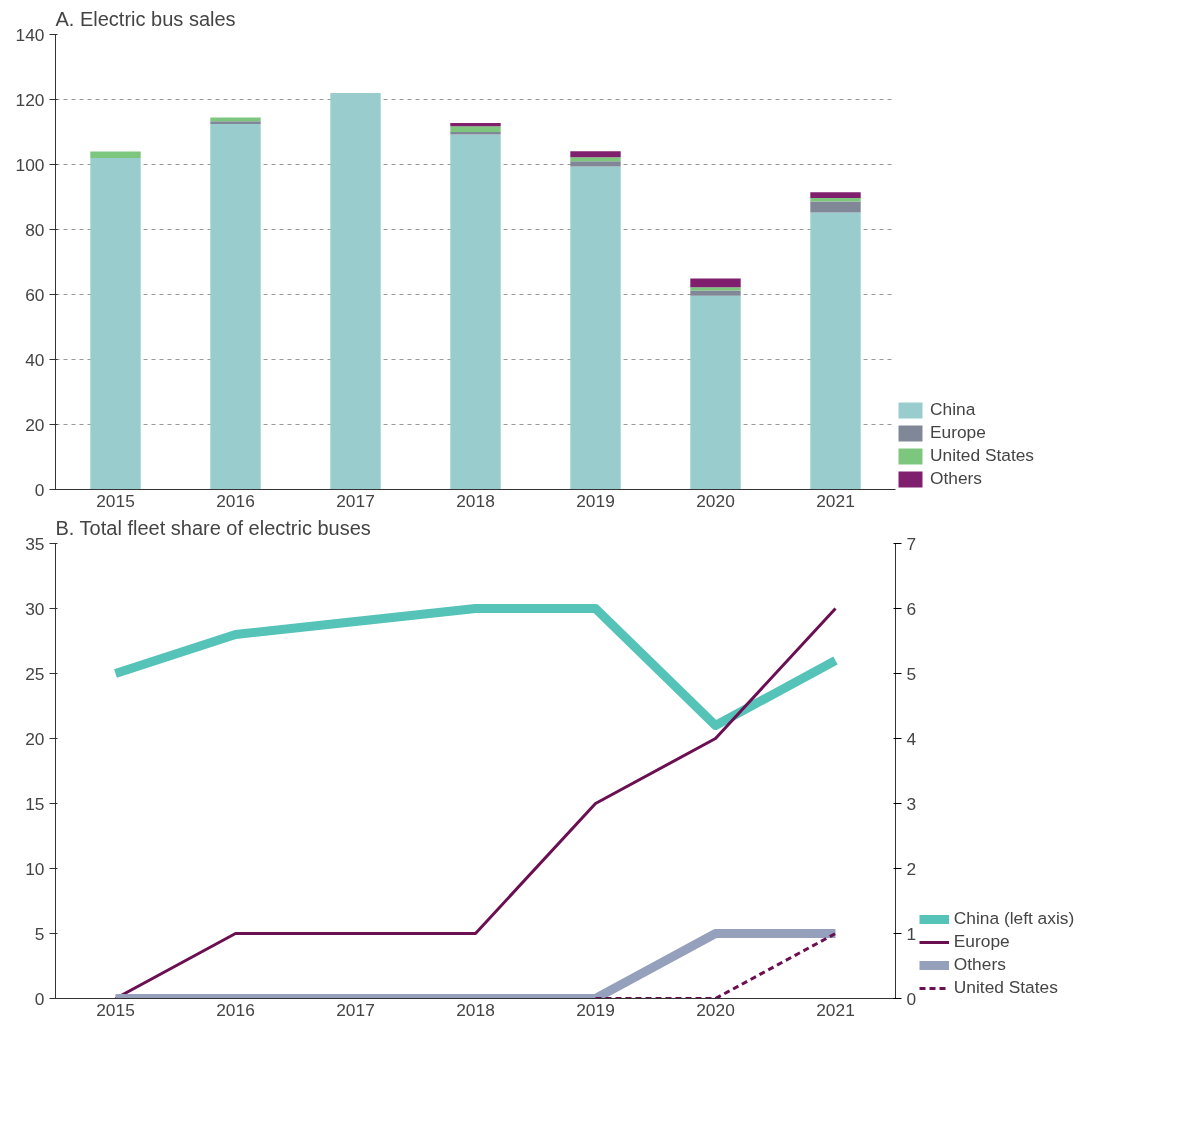 This screenshot has width=1204, height=1137. What do you see at coordinates (35, 673) in the screenshot?
I see `y-tick-label: 25` at bounding box center [35, 673].